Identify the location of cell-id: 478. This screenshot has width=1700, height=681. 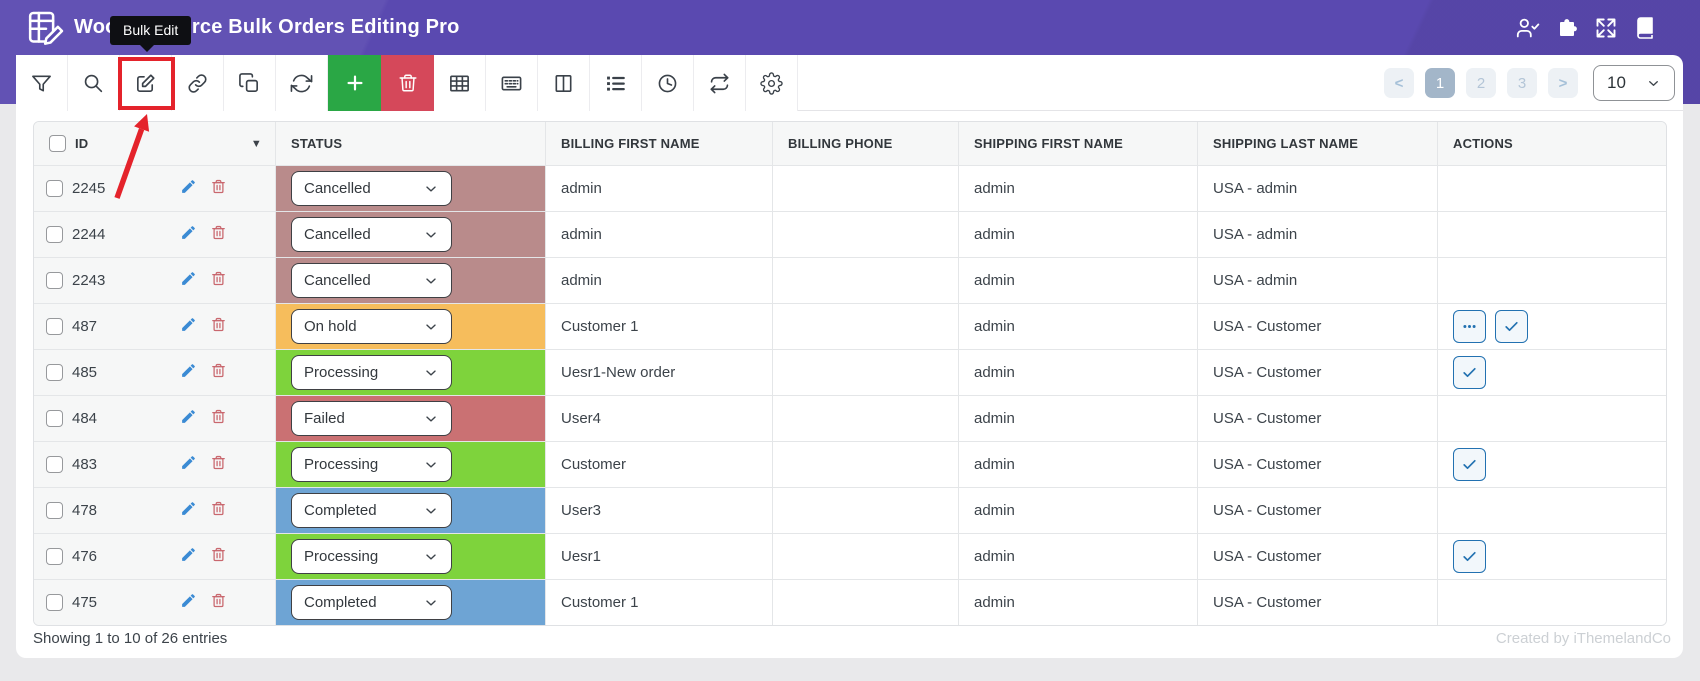
(154, 510).